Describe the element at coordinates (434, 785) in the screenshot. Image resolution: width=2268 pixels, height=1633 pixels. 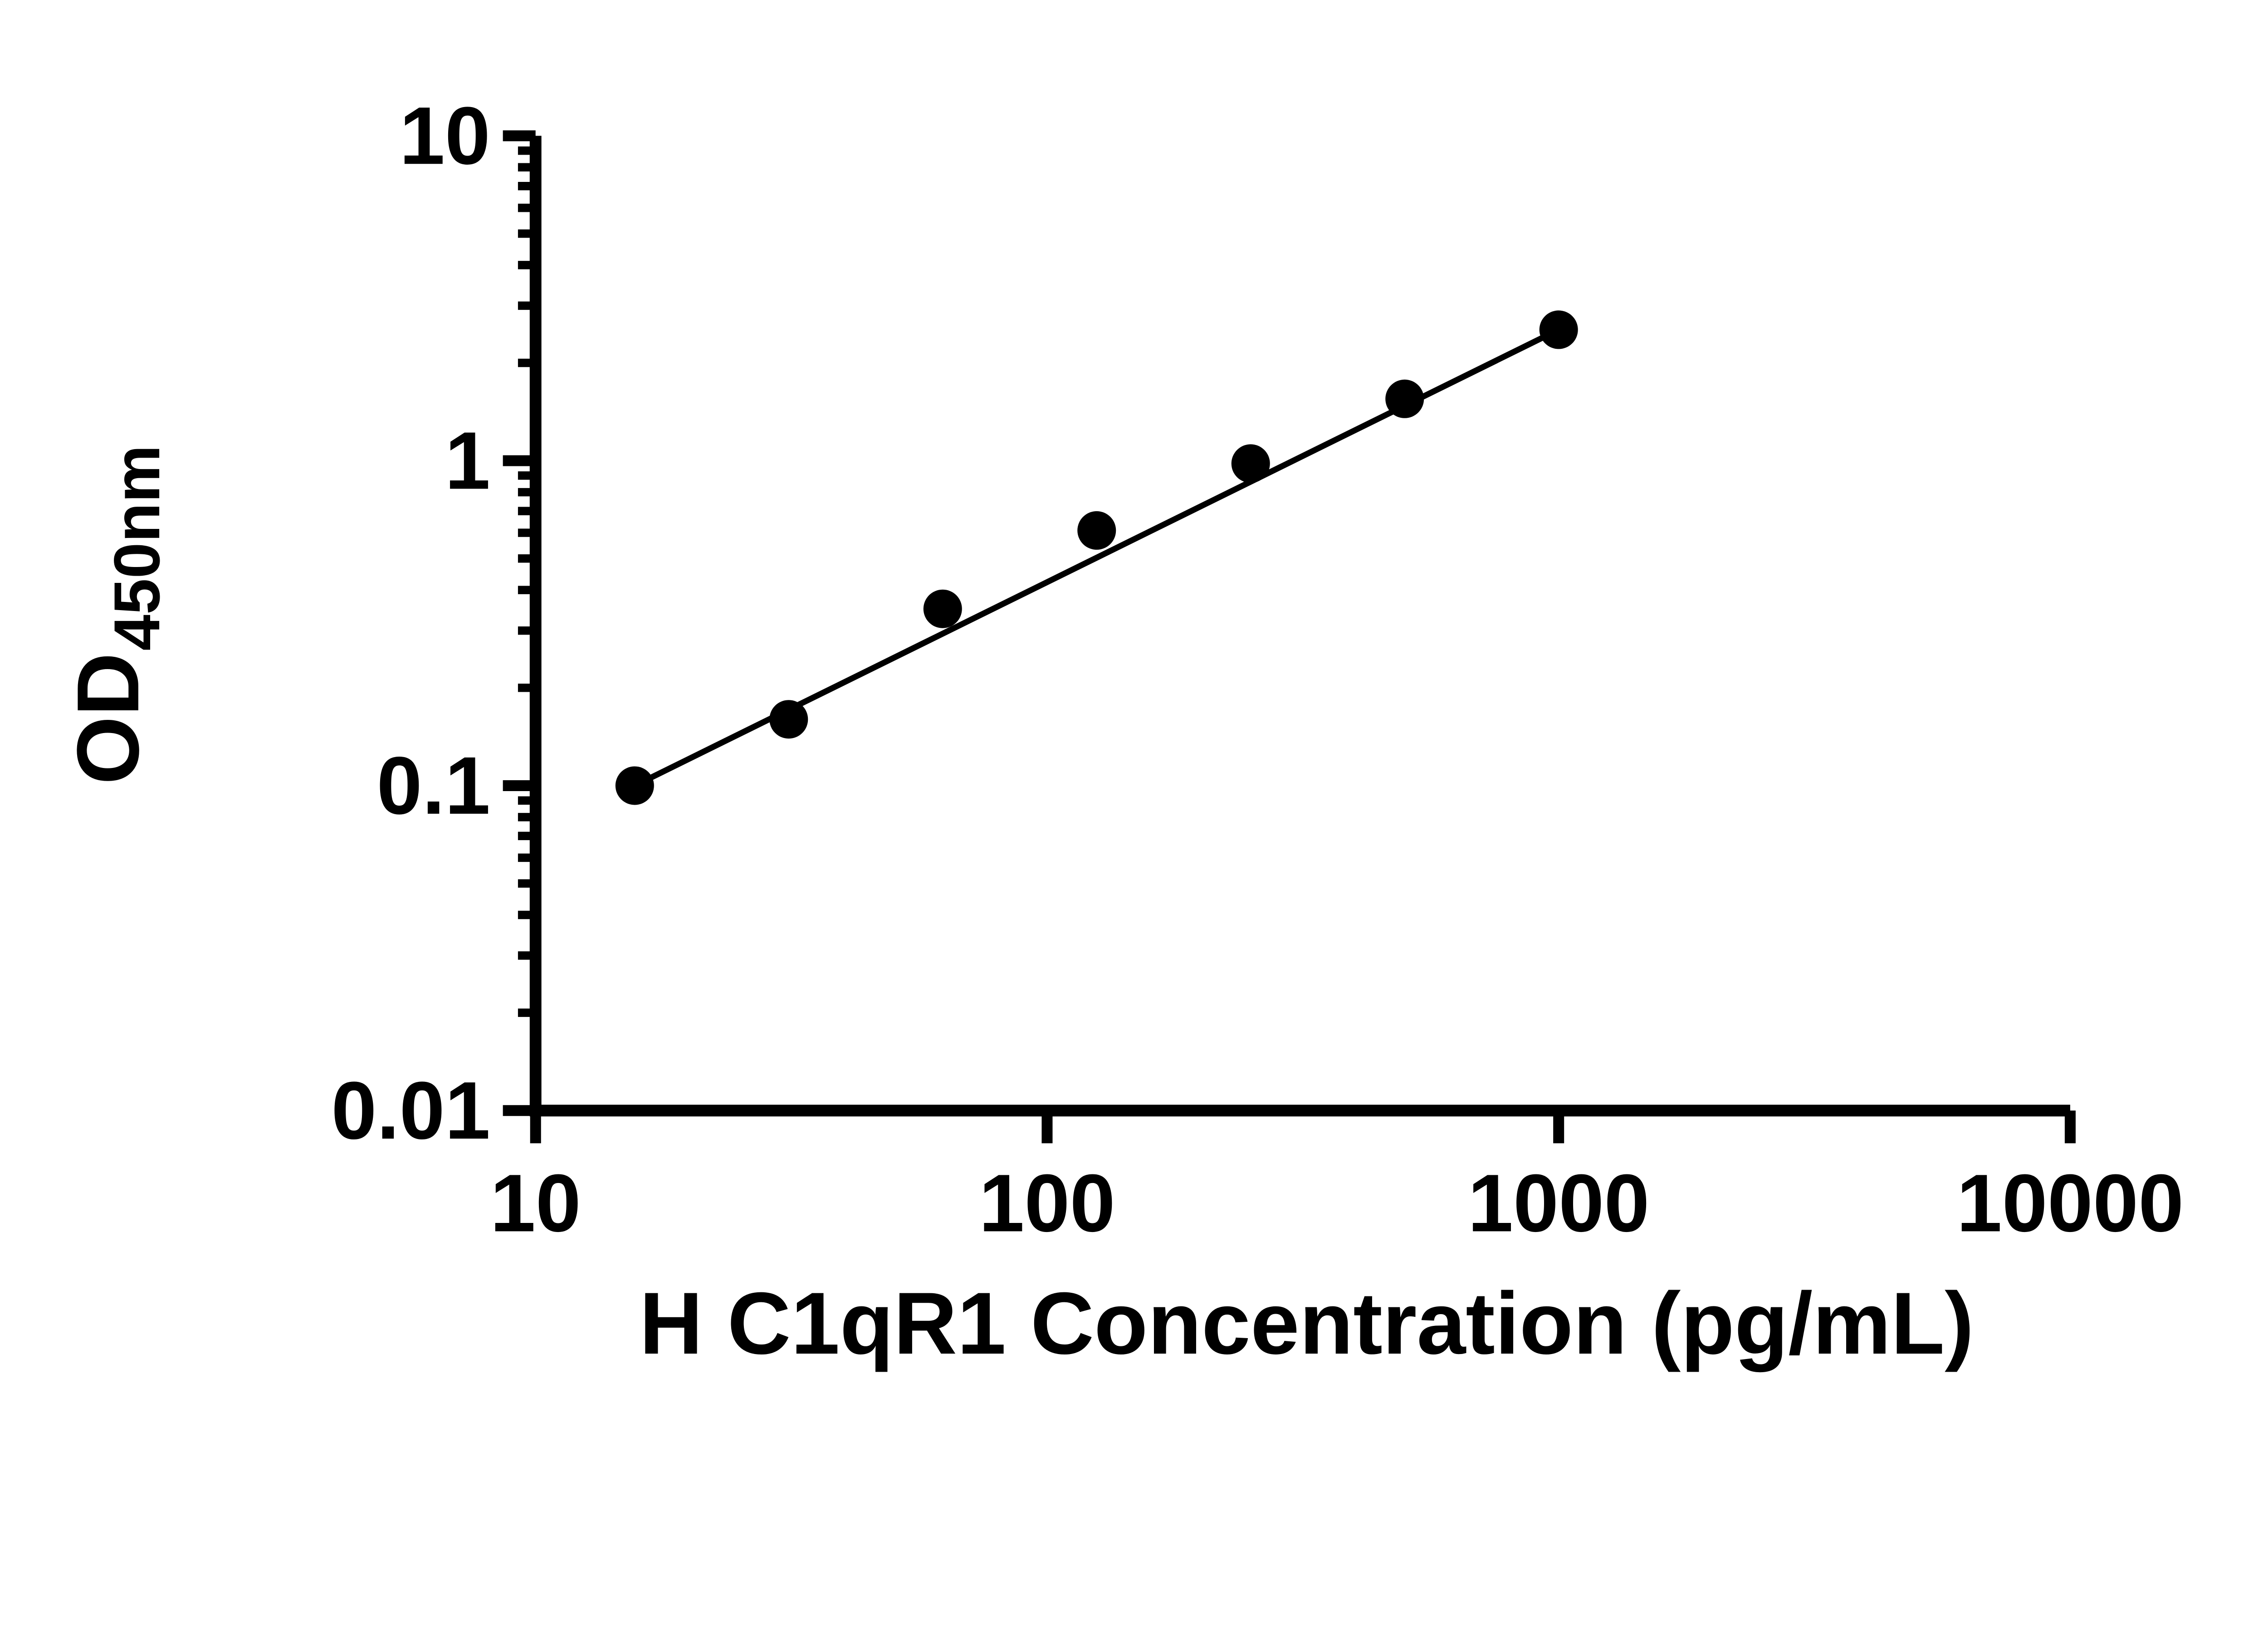
I see `y-tick-label: 0.1` at that location.